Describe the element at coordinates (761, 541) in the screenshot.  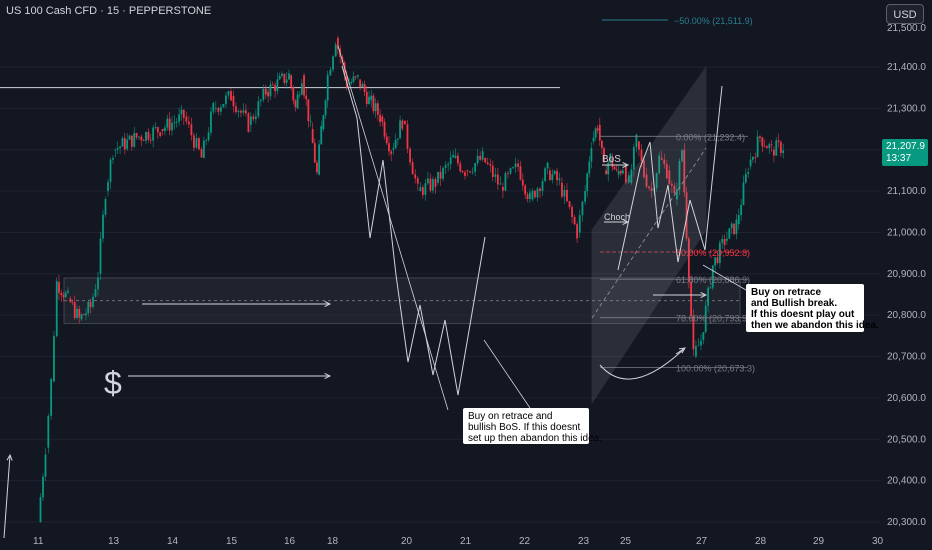
I see `x-tick-label: 28` at that location.